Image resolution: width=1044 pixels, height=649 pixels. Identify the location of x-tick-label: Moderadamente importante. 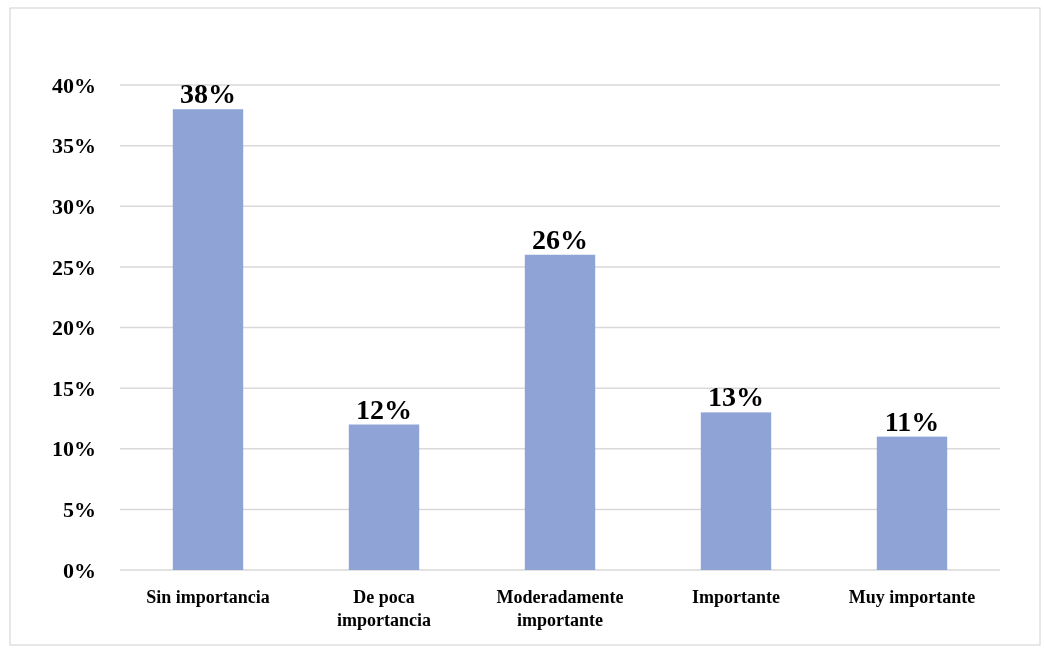
(560, 608).